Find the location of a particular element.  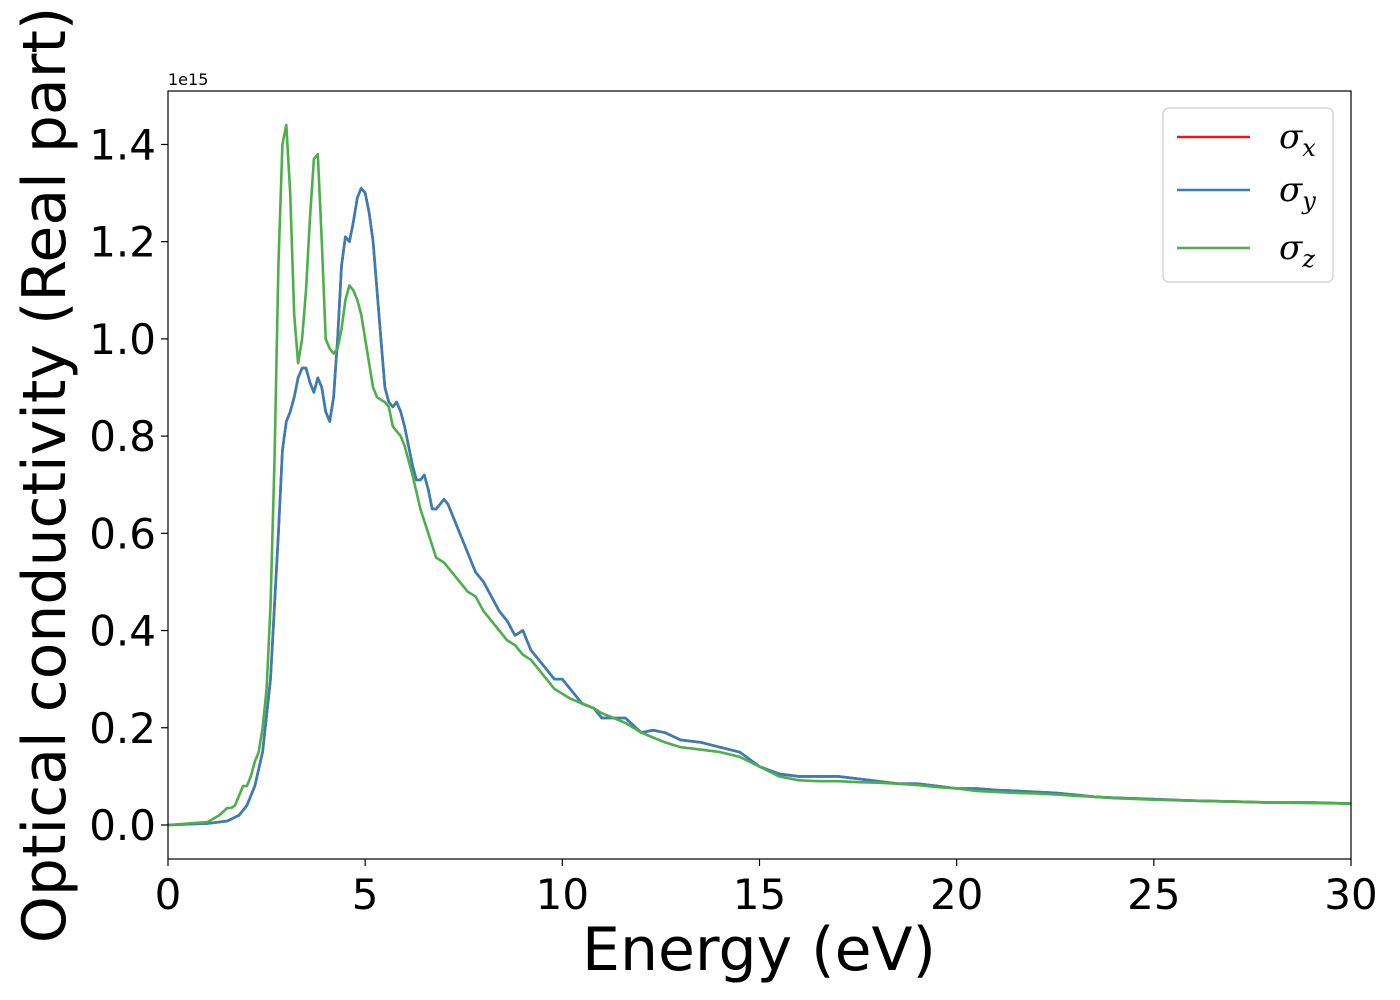

y-tick-label: 0.2 is located at coordinates (122, 728).